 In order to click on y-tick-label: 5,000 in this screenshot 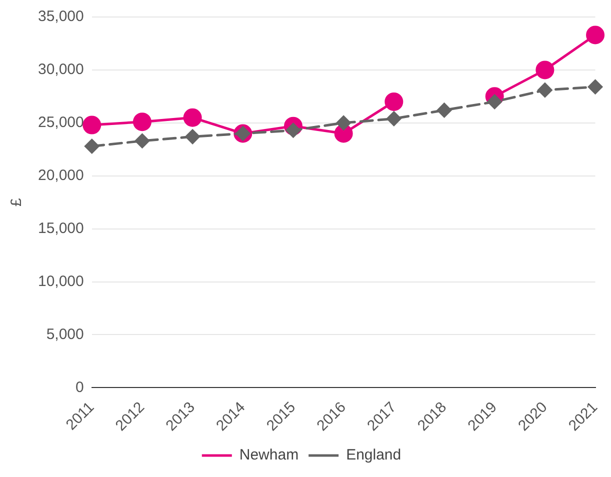, I will do `click(65, 334)`.